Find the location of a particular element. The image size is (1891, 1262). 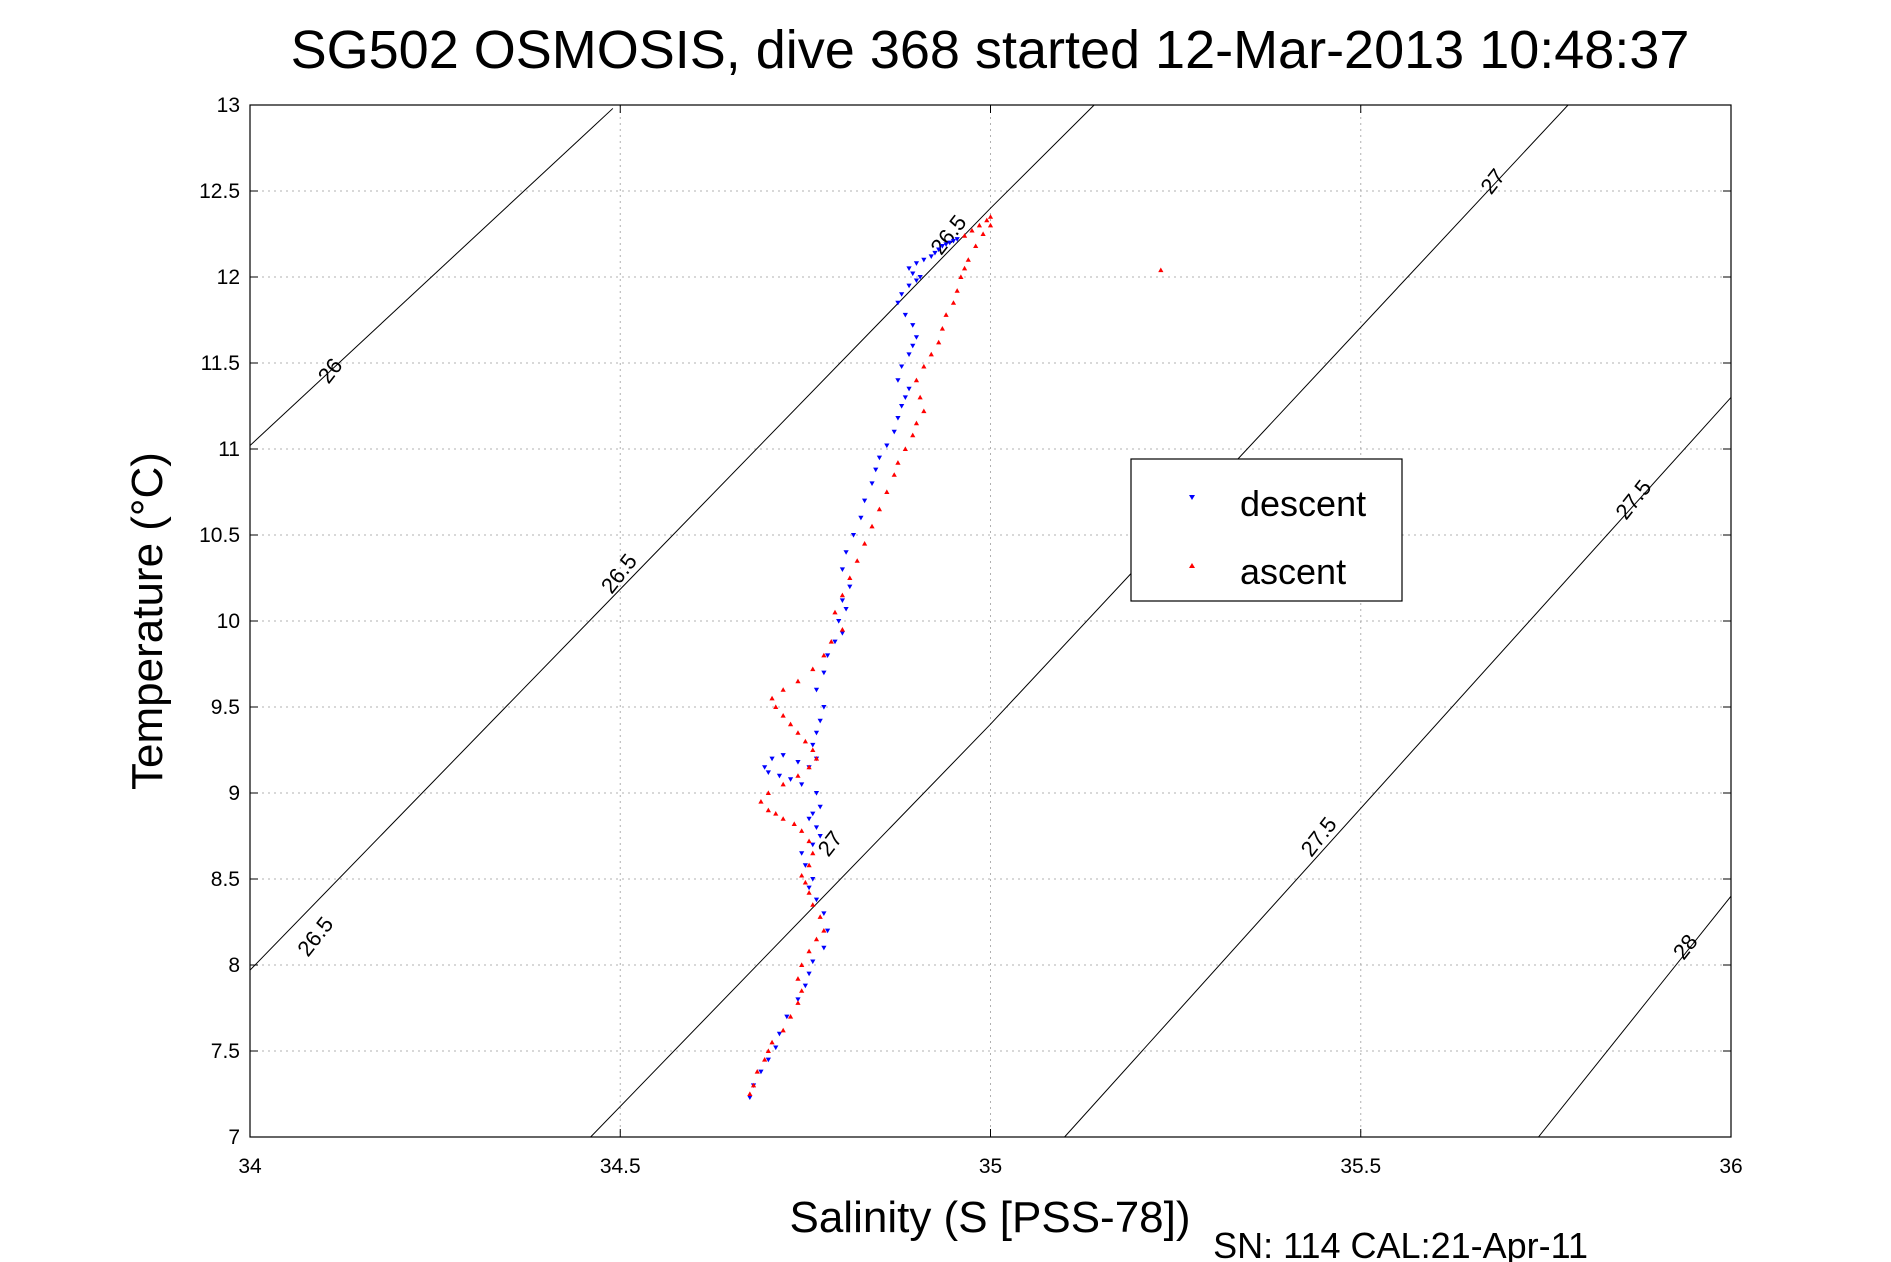

x-tick-label: 34 is located at coordinates (250, 1166).